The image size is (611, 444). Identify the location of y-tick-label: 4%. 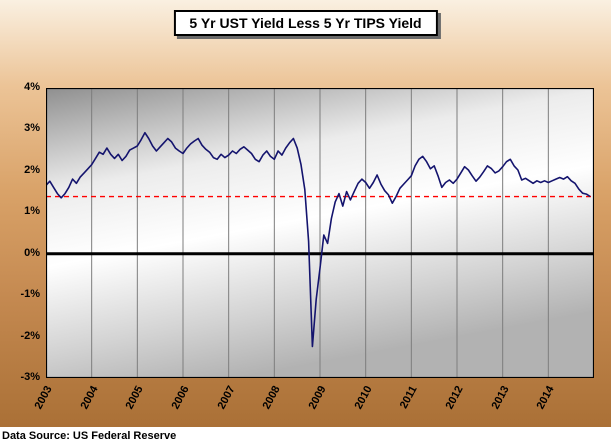
(32, 87).